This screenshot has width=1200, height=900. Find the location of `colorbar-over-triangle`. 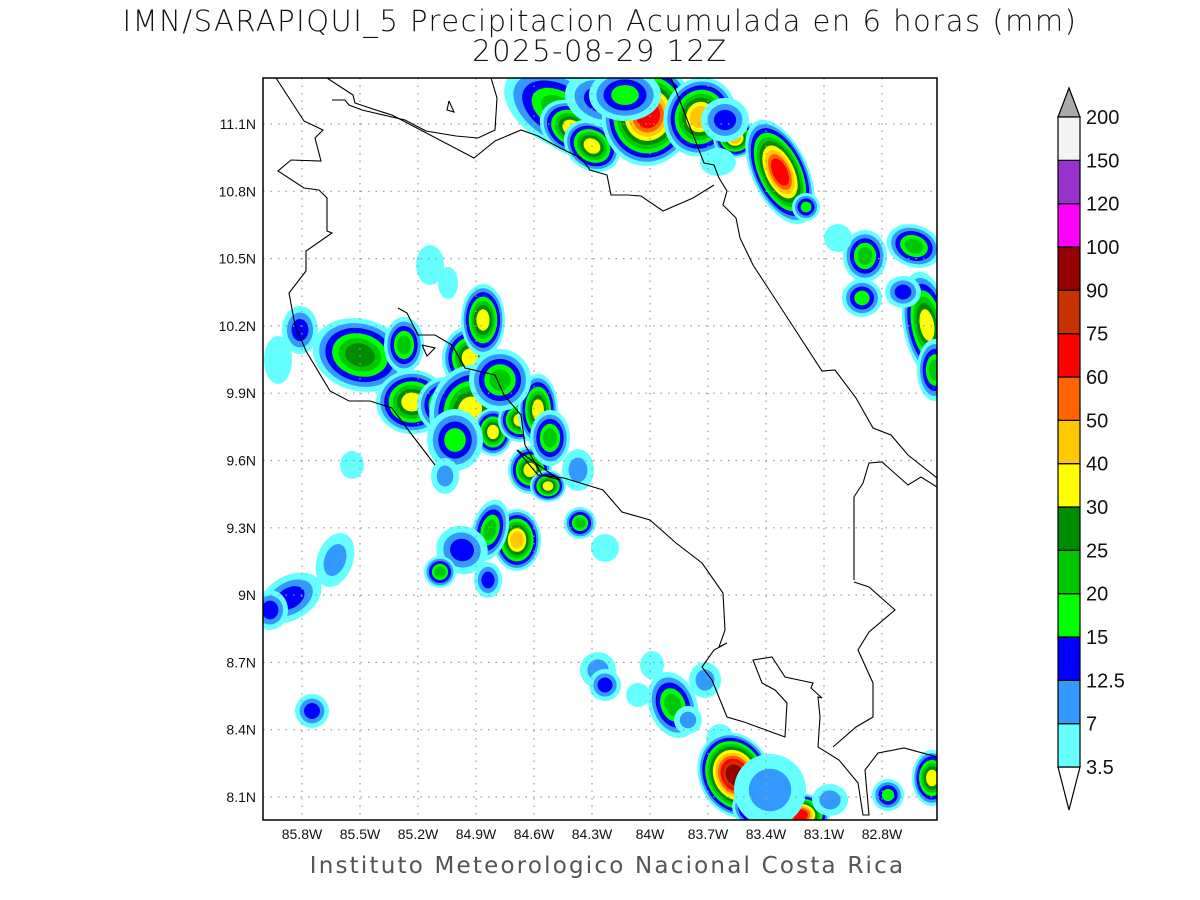

colorbar-over-triangle is located at coordinates (1069, 102).